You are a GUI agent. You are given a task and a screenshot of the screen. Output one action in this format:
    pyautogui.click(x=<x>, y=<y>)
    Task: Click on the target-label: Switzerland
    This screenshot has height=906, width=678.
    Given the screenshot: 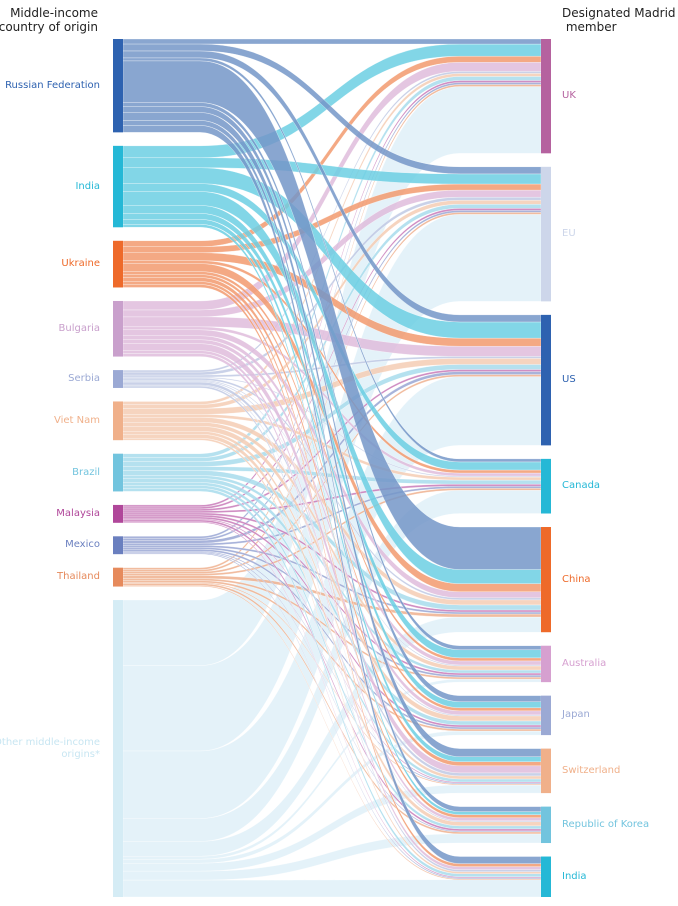 What is the action you would take?
    pyautogui.click(x=591, y=770)
    